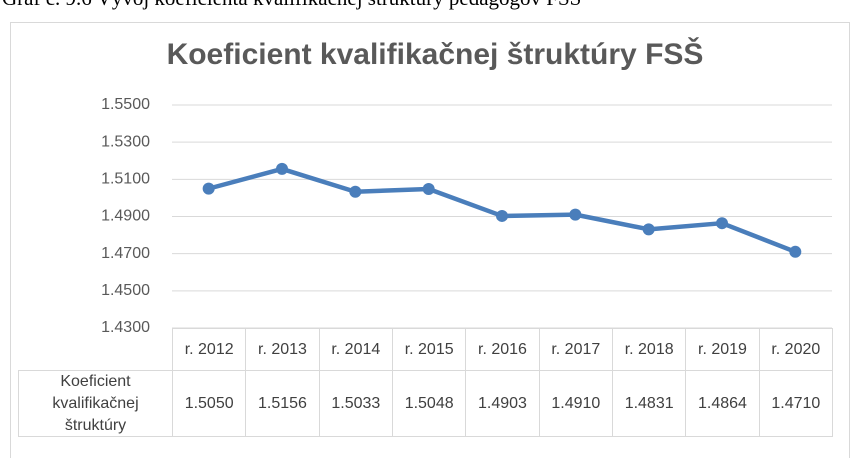  I want to click on y-tick-label: 1.5300, so click(125, 141).